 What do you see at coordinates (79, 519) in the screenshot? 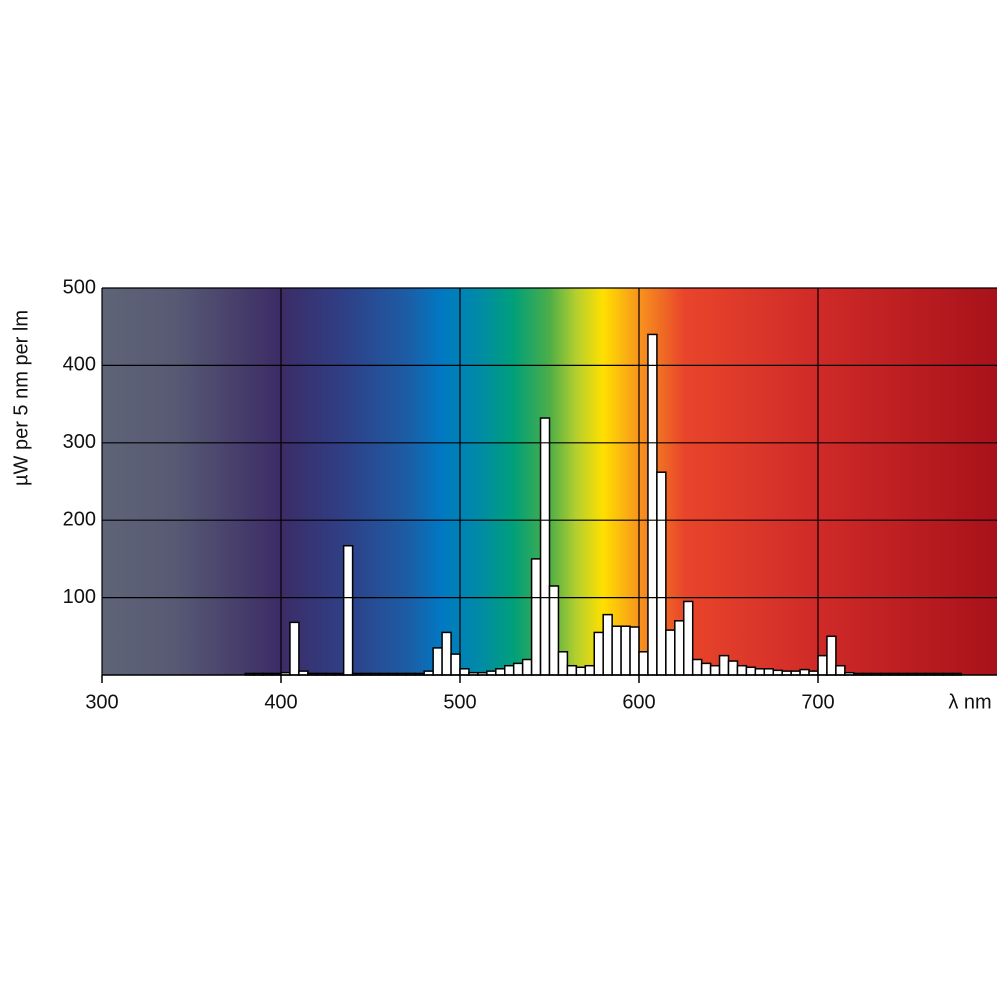
I see `y-tick-label: 200` at bounding box center [79, 519].